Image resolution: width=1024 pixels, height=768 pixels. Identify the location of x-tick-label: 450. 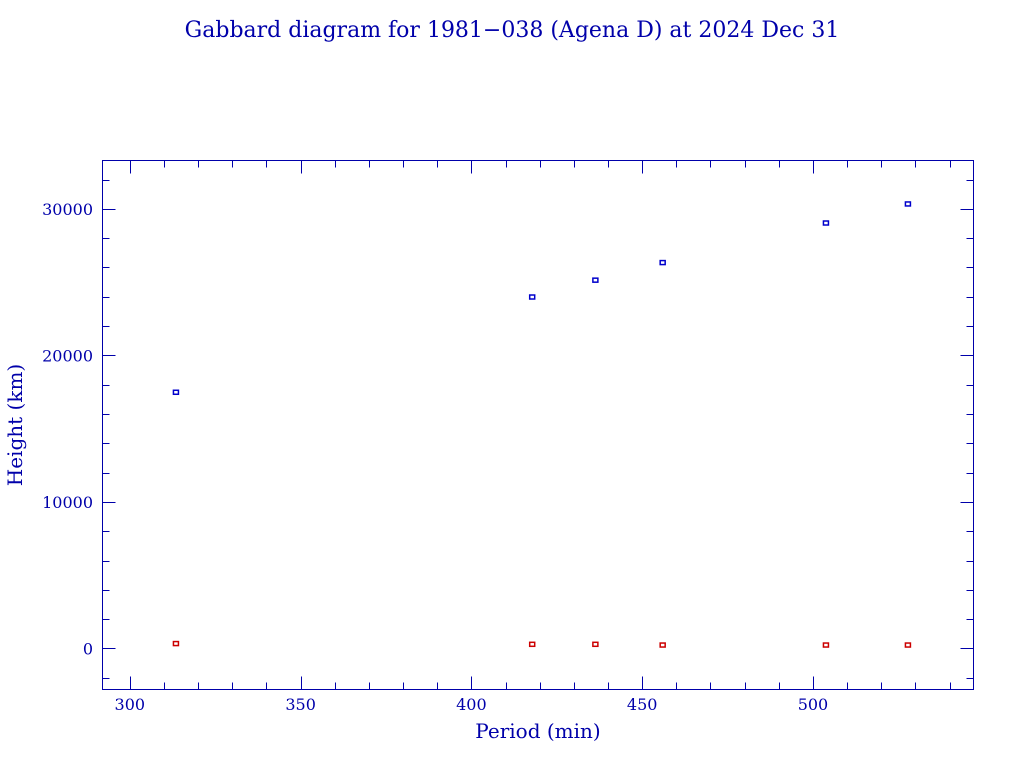
(642, 704).